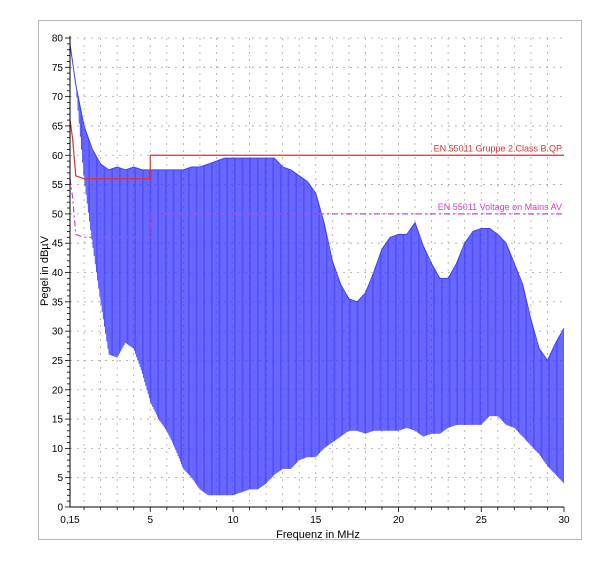 The image size is (606, 567). Describe the element at coordinates (318, 535) in the screenshot. I see `x-axis-title: Frequenz in MHz` at that location.